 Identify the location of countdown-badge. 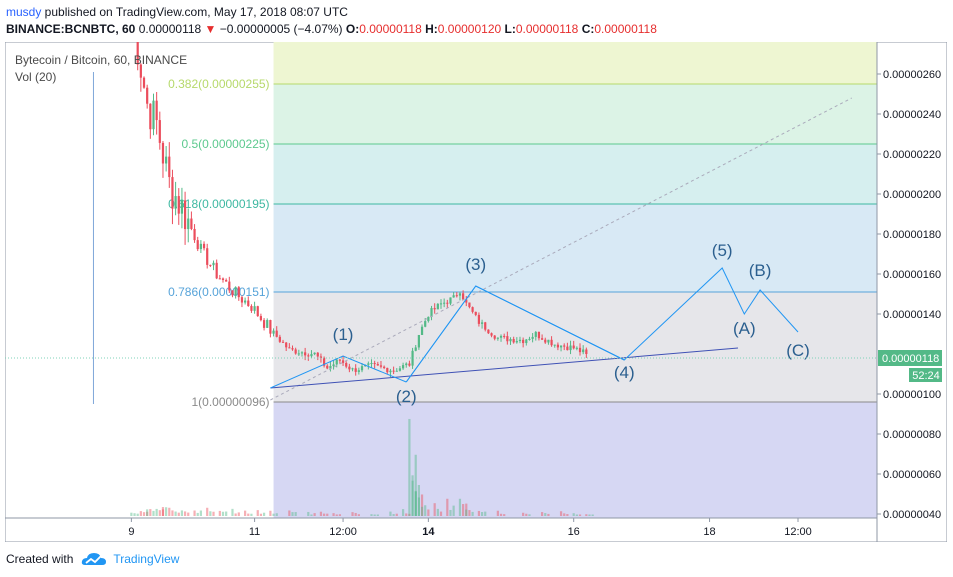
(925, 375).